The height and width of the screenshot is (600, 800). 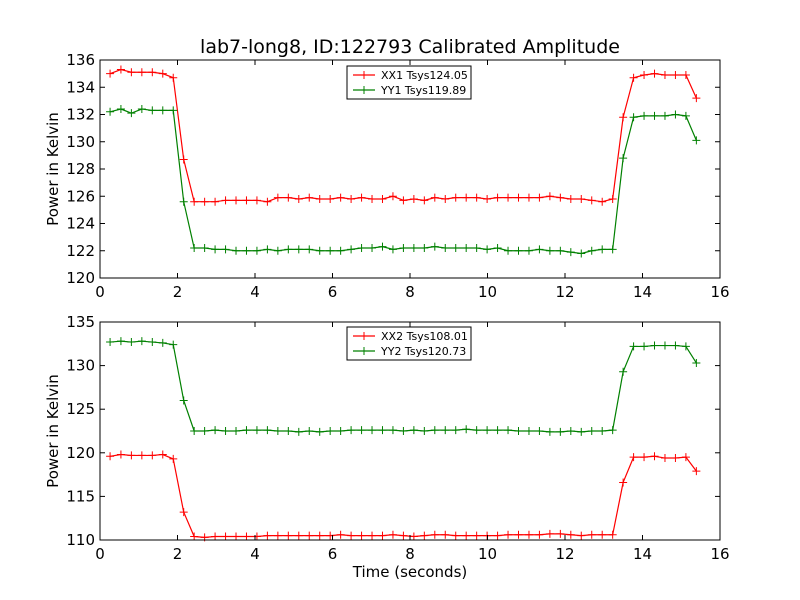 I want to click on y-axis-label: Power in Kelvin, so click(x=53, y=169).